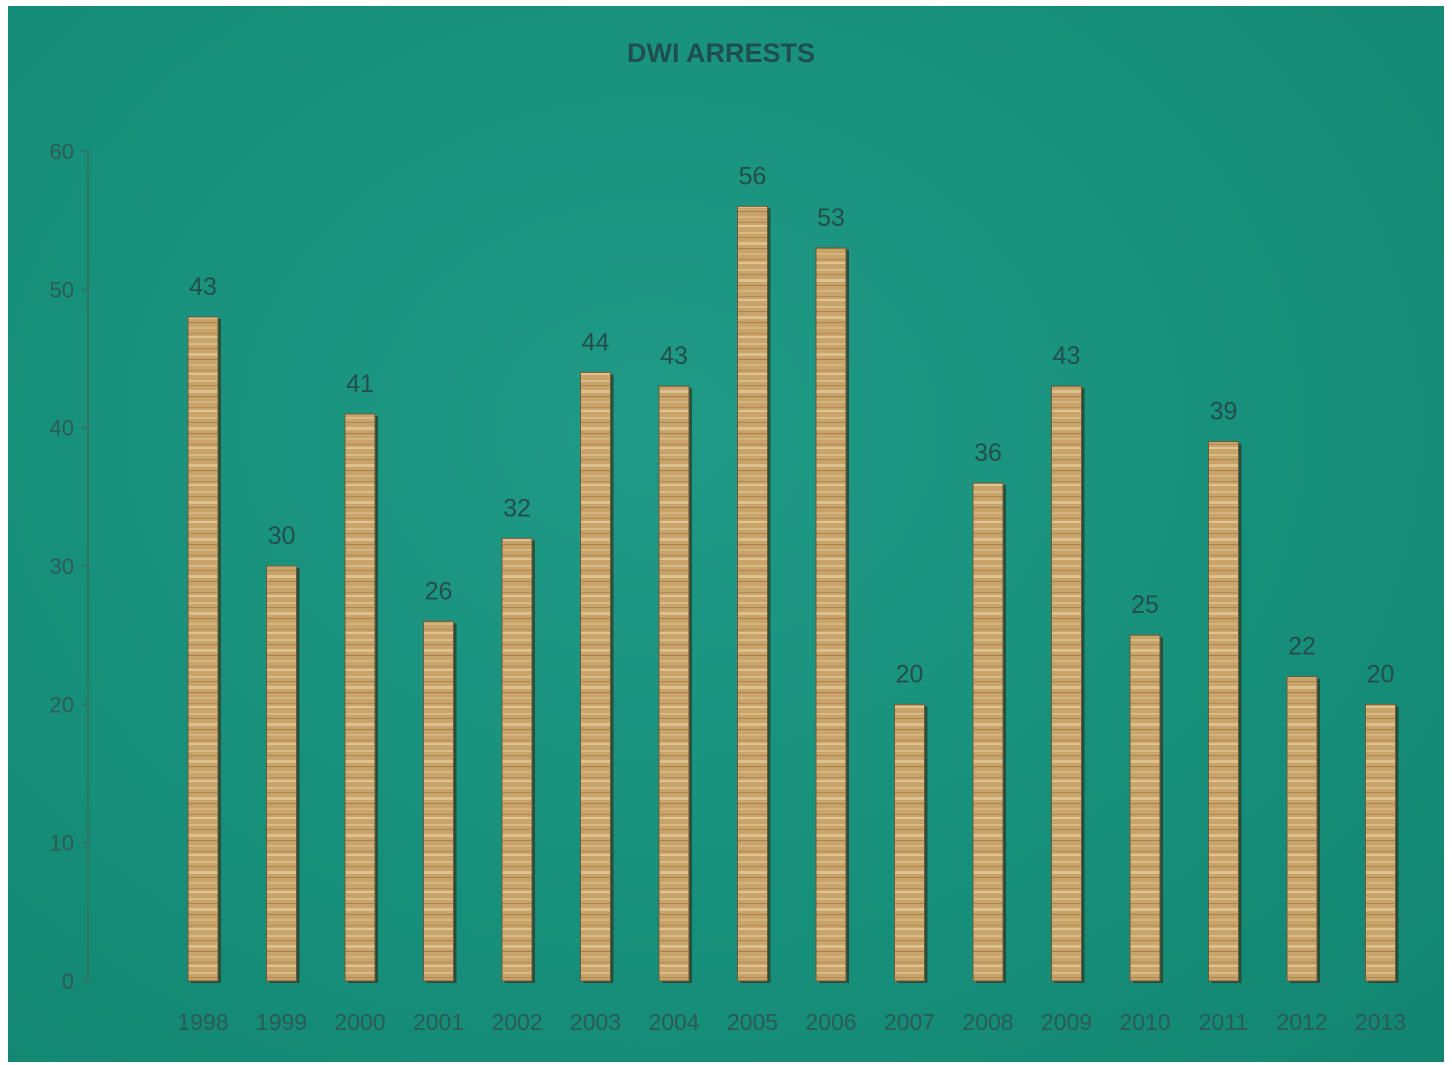  I want to click on x-tick-label: 2001, so click(438, 1022).